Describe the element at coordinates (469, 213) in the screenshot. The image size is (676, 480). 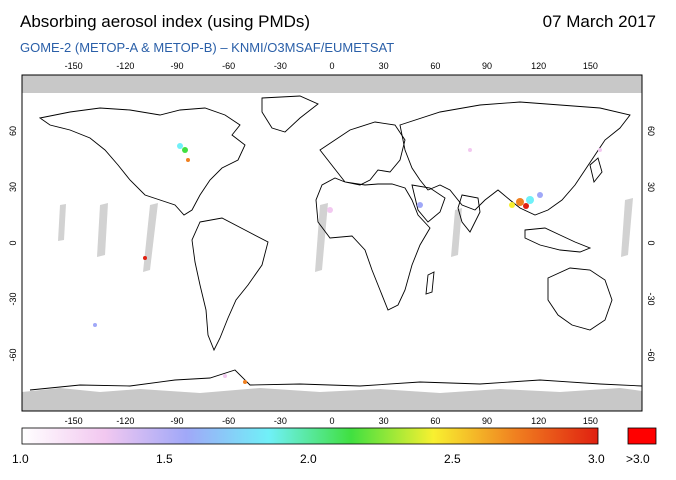
I see `india` at that location.